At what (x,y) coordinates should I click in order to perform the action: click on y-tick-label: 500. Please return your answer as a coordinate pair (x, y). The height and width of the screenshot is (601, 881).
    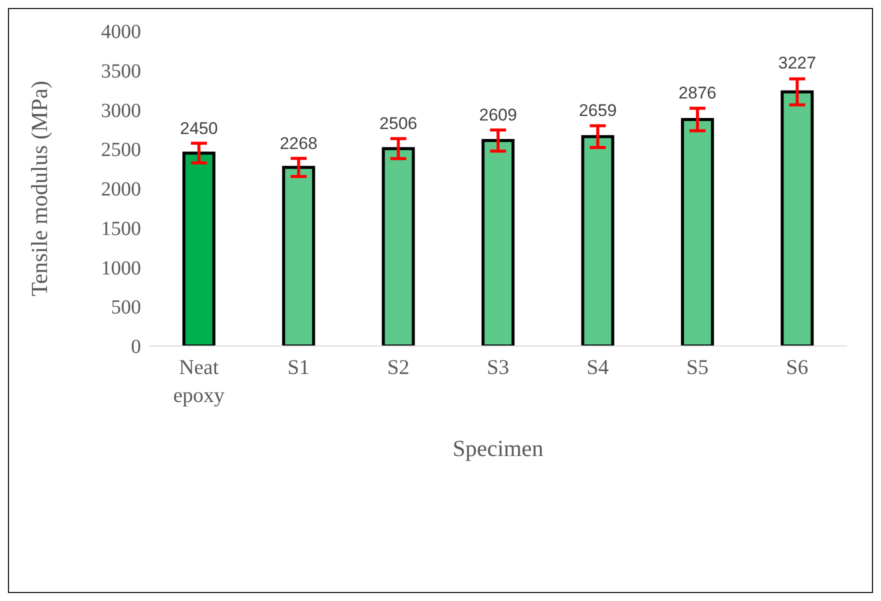
    Looking at the image, I should click on (126, 307).